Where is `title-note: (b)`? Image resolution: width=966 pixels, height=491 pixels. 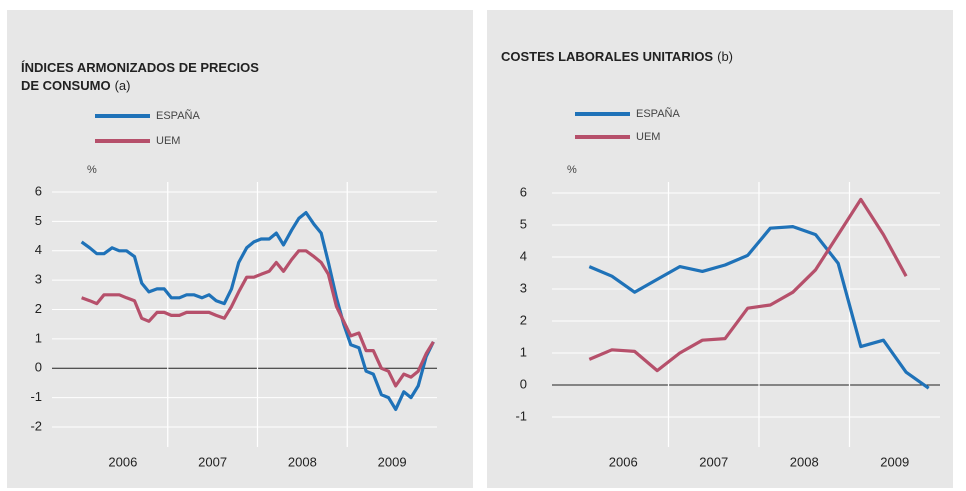 title-note: (b) is located at coordinates (725, 56).